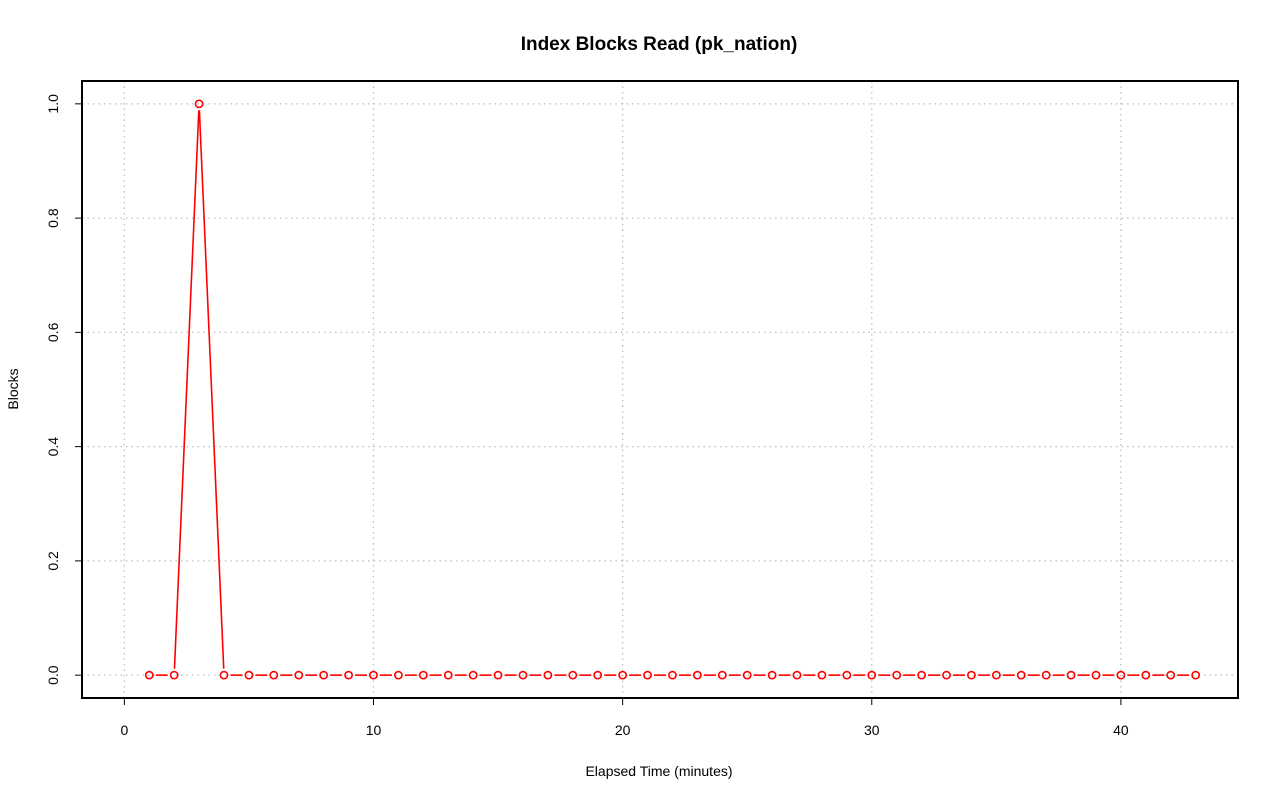  What do you see at coordinates (53, 561) in the screenshot?
I see `y-tick-label: 0.2` at bounding box center [53, 561].